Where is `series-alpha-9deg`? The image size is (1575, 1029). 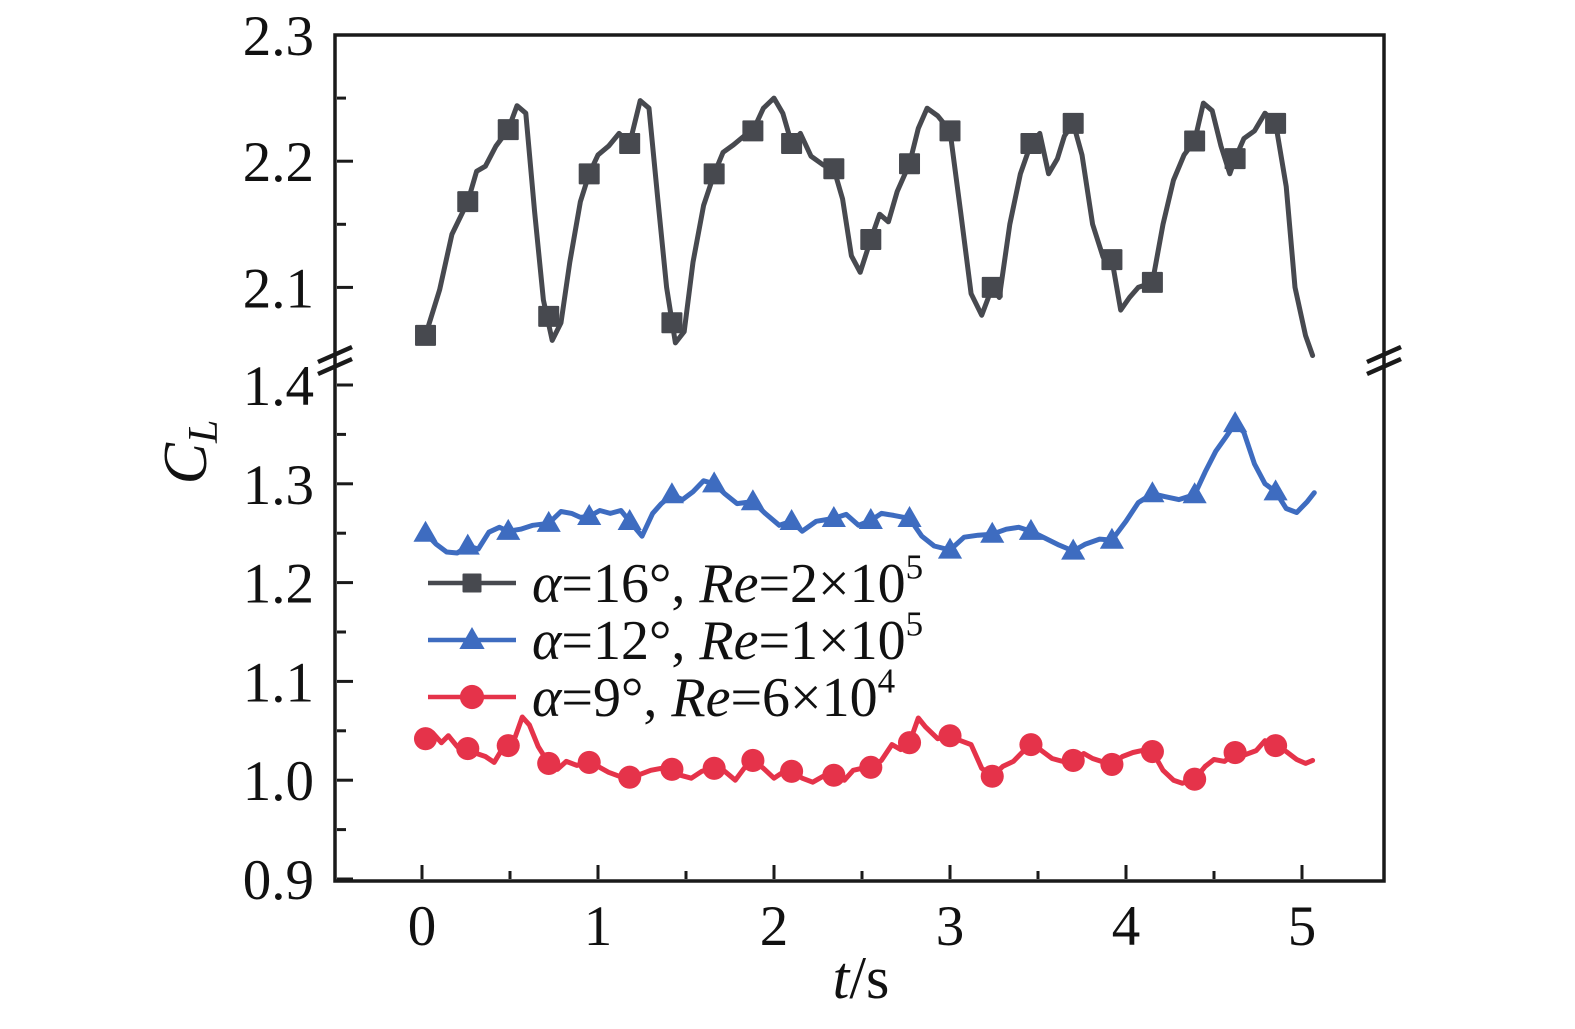
series-alpha-9deg is located at coordinates (864, 752).